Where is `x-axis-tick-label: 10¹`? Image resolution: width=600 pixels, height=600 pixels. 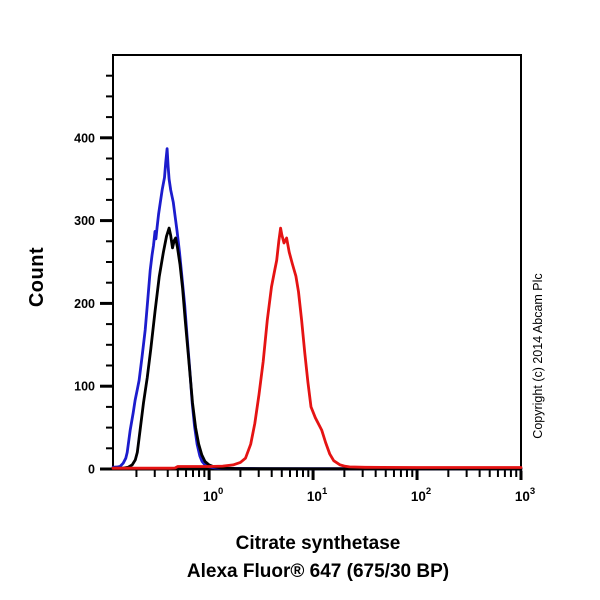 x-axis-tick-label: 10¹ is located at coordinates (317, 495).